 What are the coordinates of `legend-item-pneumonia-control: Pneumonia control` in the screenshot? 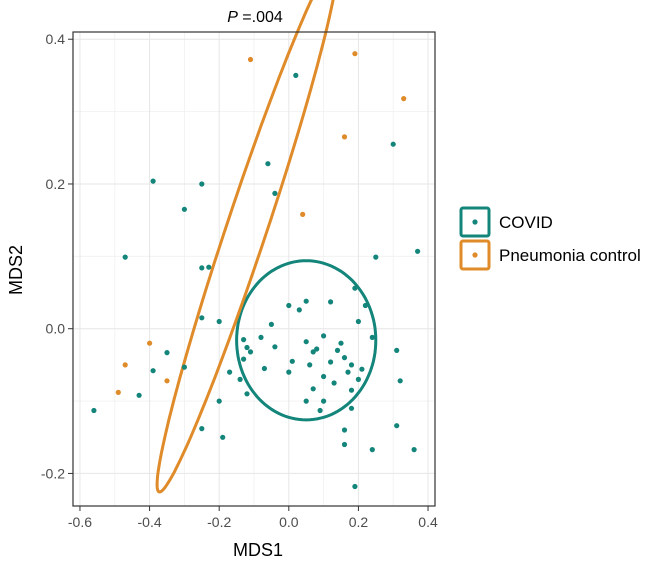 It's located at (550, 255).